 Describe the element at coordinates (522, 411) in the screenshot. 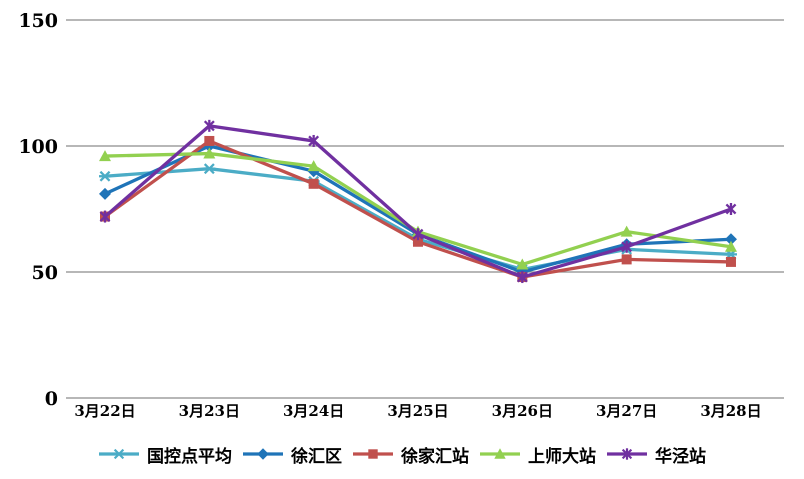

I see `x-axis-tick-label: 3月26日` at that location.